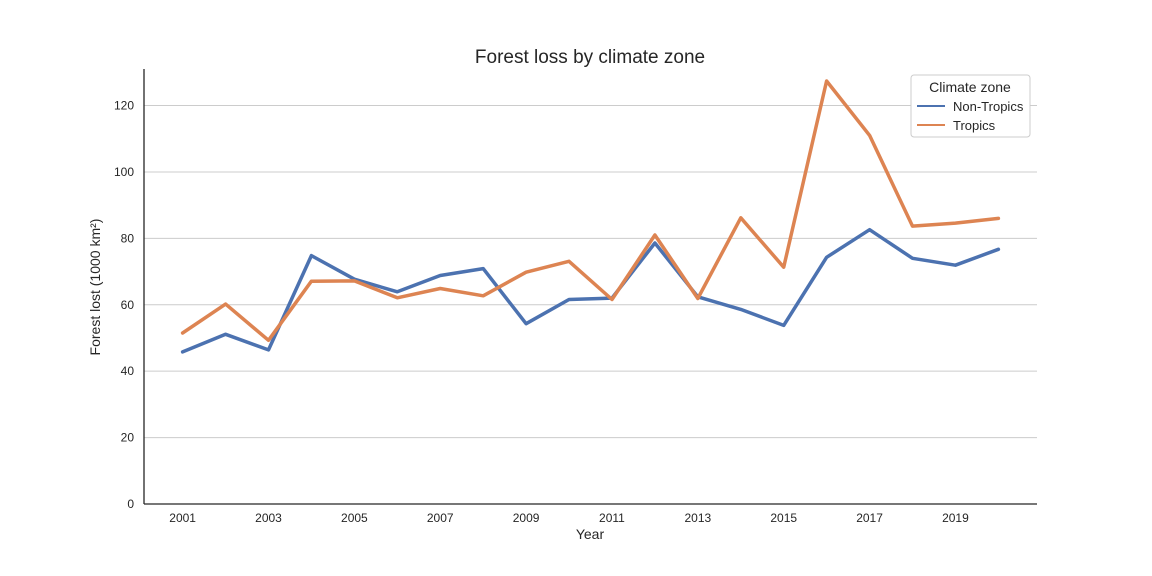 The height and width of the screenshot is (576, 1152). What do you see at coordinates (590, 57) in the screenshot?
I see `chart-title: Forest loss by climate zone` at bounding box center [590, 57].